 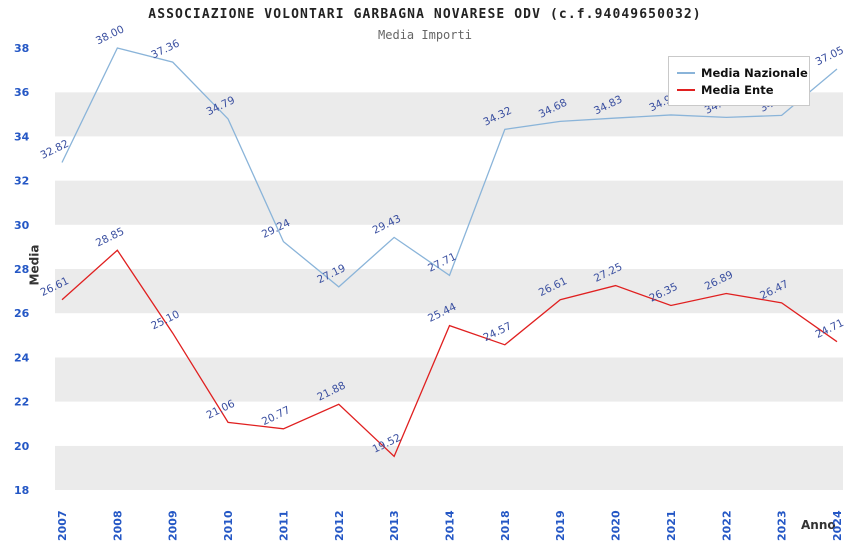 I want to click on data-label: 38.00, so click(x=110, y=35).